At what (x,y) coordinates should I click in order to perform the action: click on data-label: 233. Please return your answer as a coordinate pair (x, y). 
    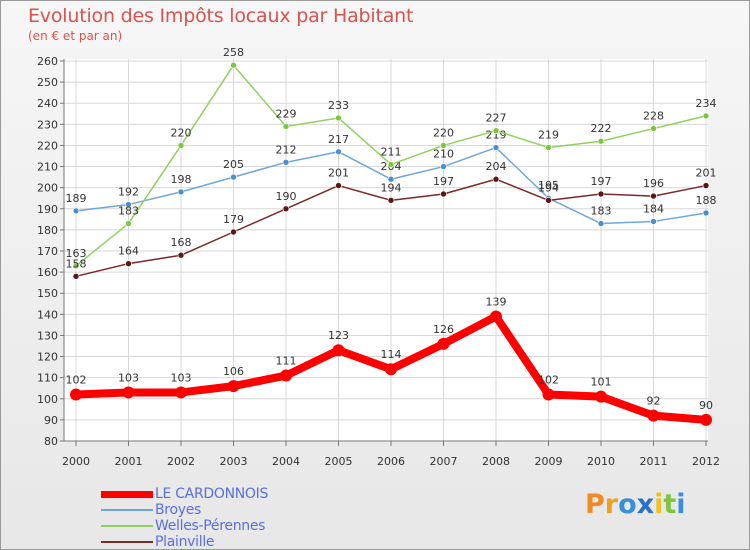
    Looking at the image, I should click on (338, 105).